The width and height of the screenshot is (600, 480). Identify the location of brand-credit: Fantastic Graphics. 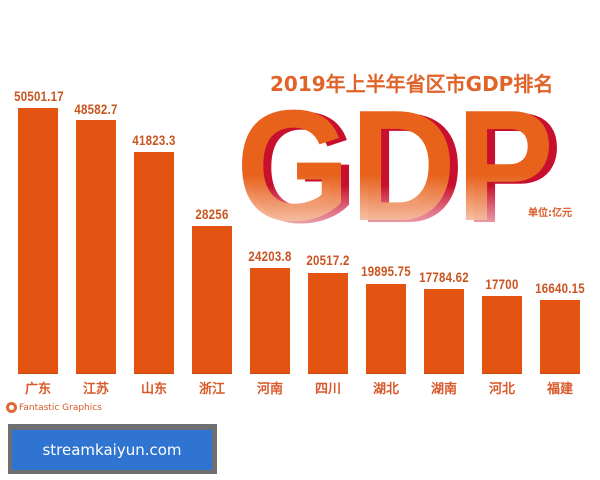
(54, 407).